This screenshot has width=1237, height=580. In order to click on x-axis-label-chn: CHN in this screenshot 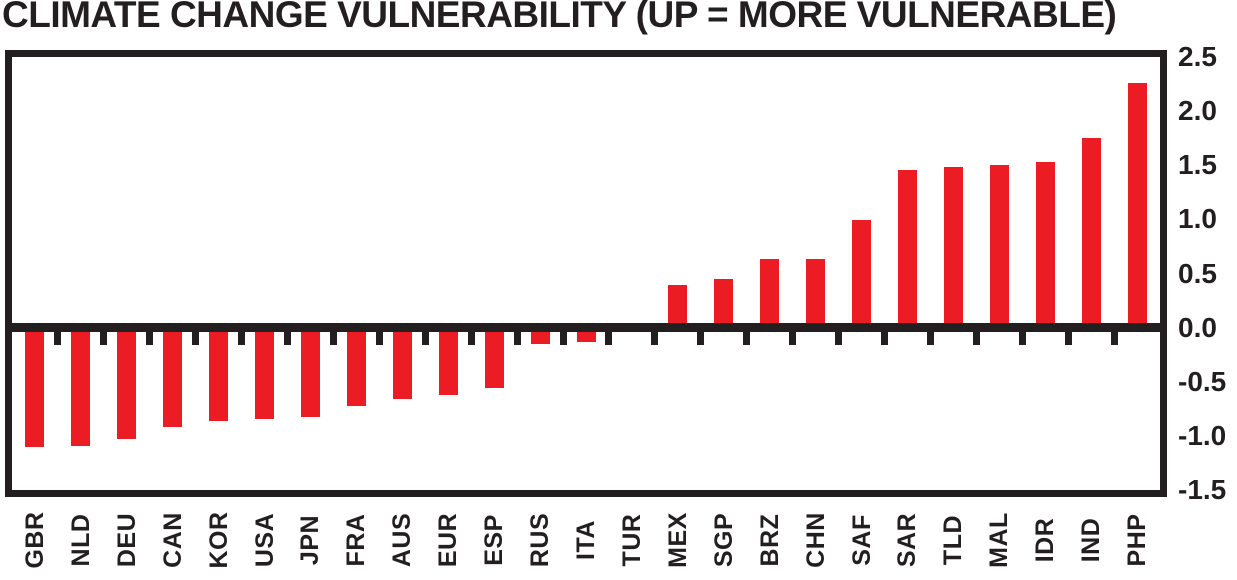, I will do `click(815, 540)`.